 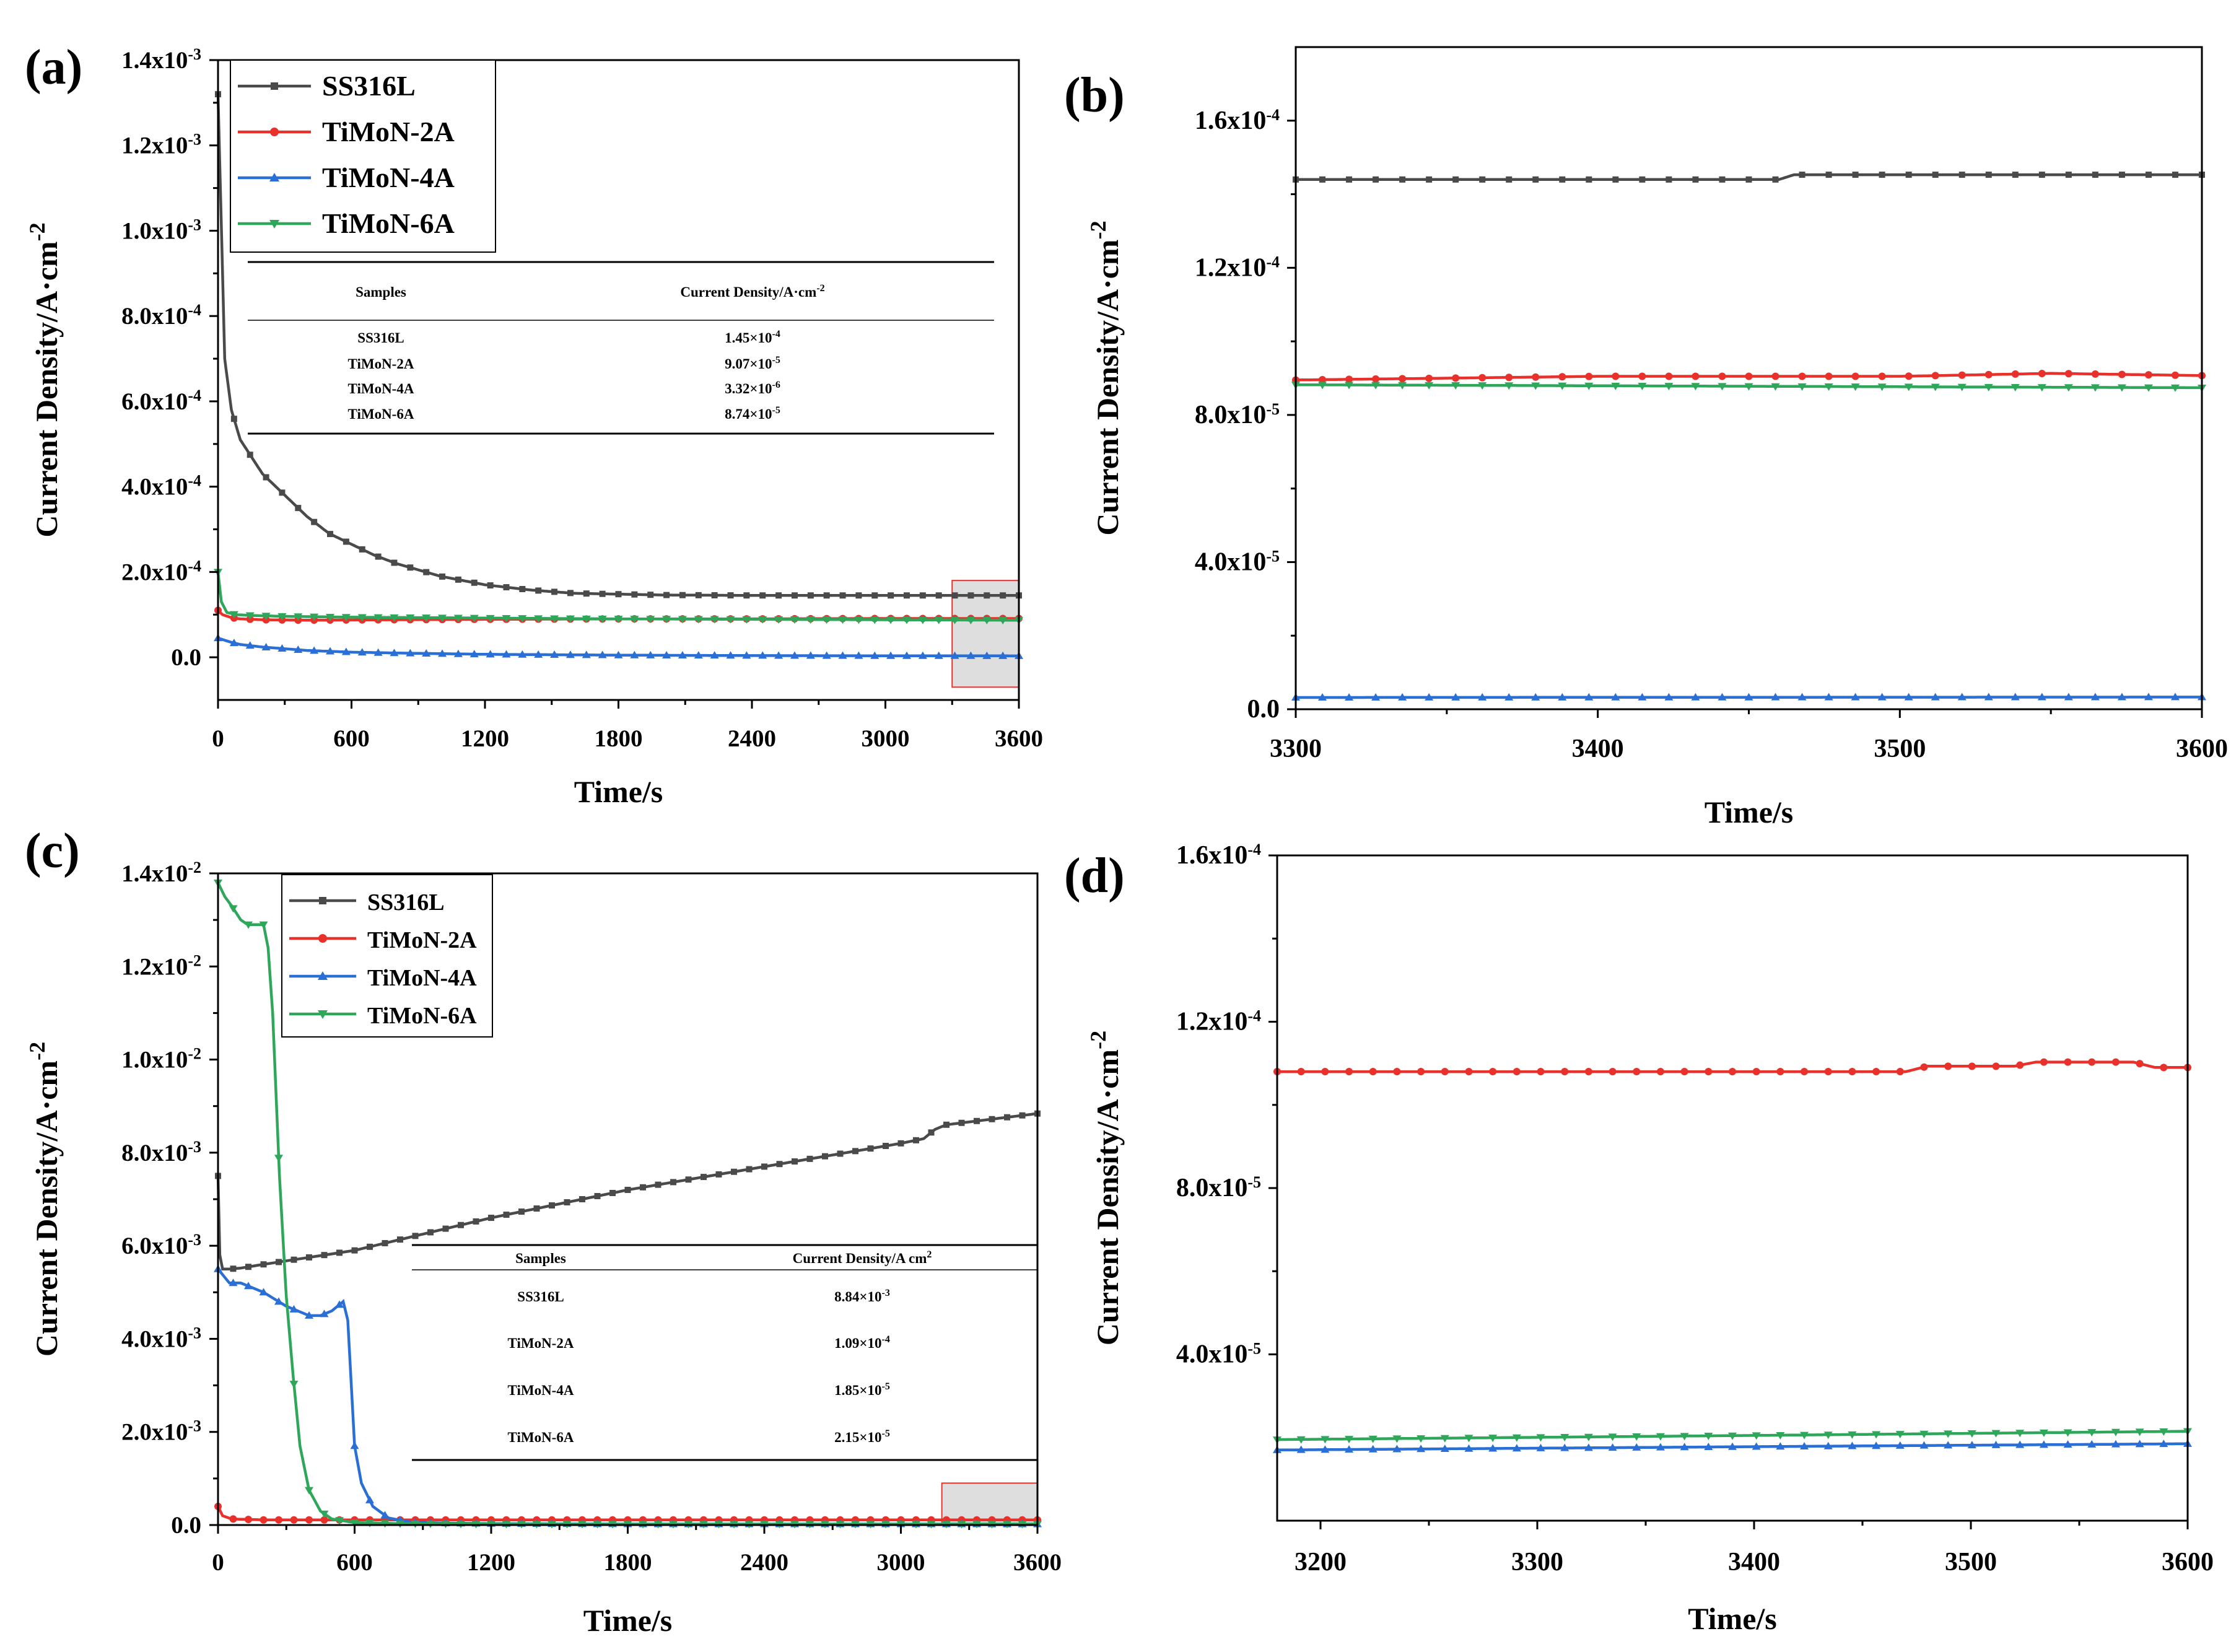 I want to click on series-timon-4a, so click(x=618, y=646).